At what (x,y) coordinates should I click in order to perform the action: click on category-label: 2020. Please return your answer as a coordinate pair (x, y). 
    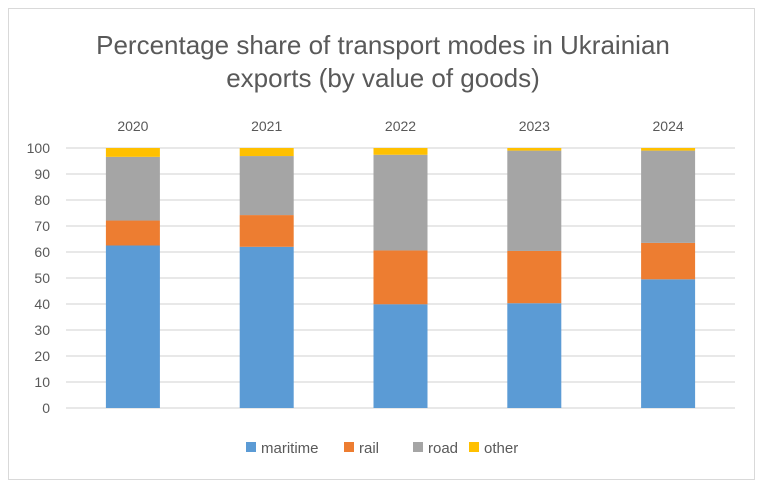
    Looking at the image, I should click on (132, 126).